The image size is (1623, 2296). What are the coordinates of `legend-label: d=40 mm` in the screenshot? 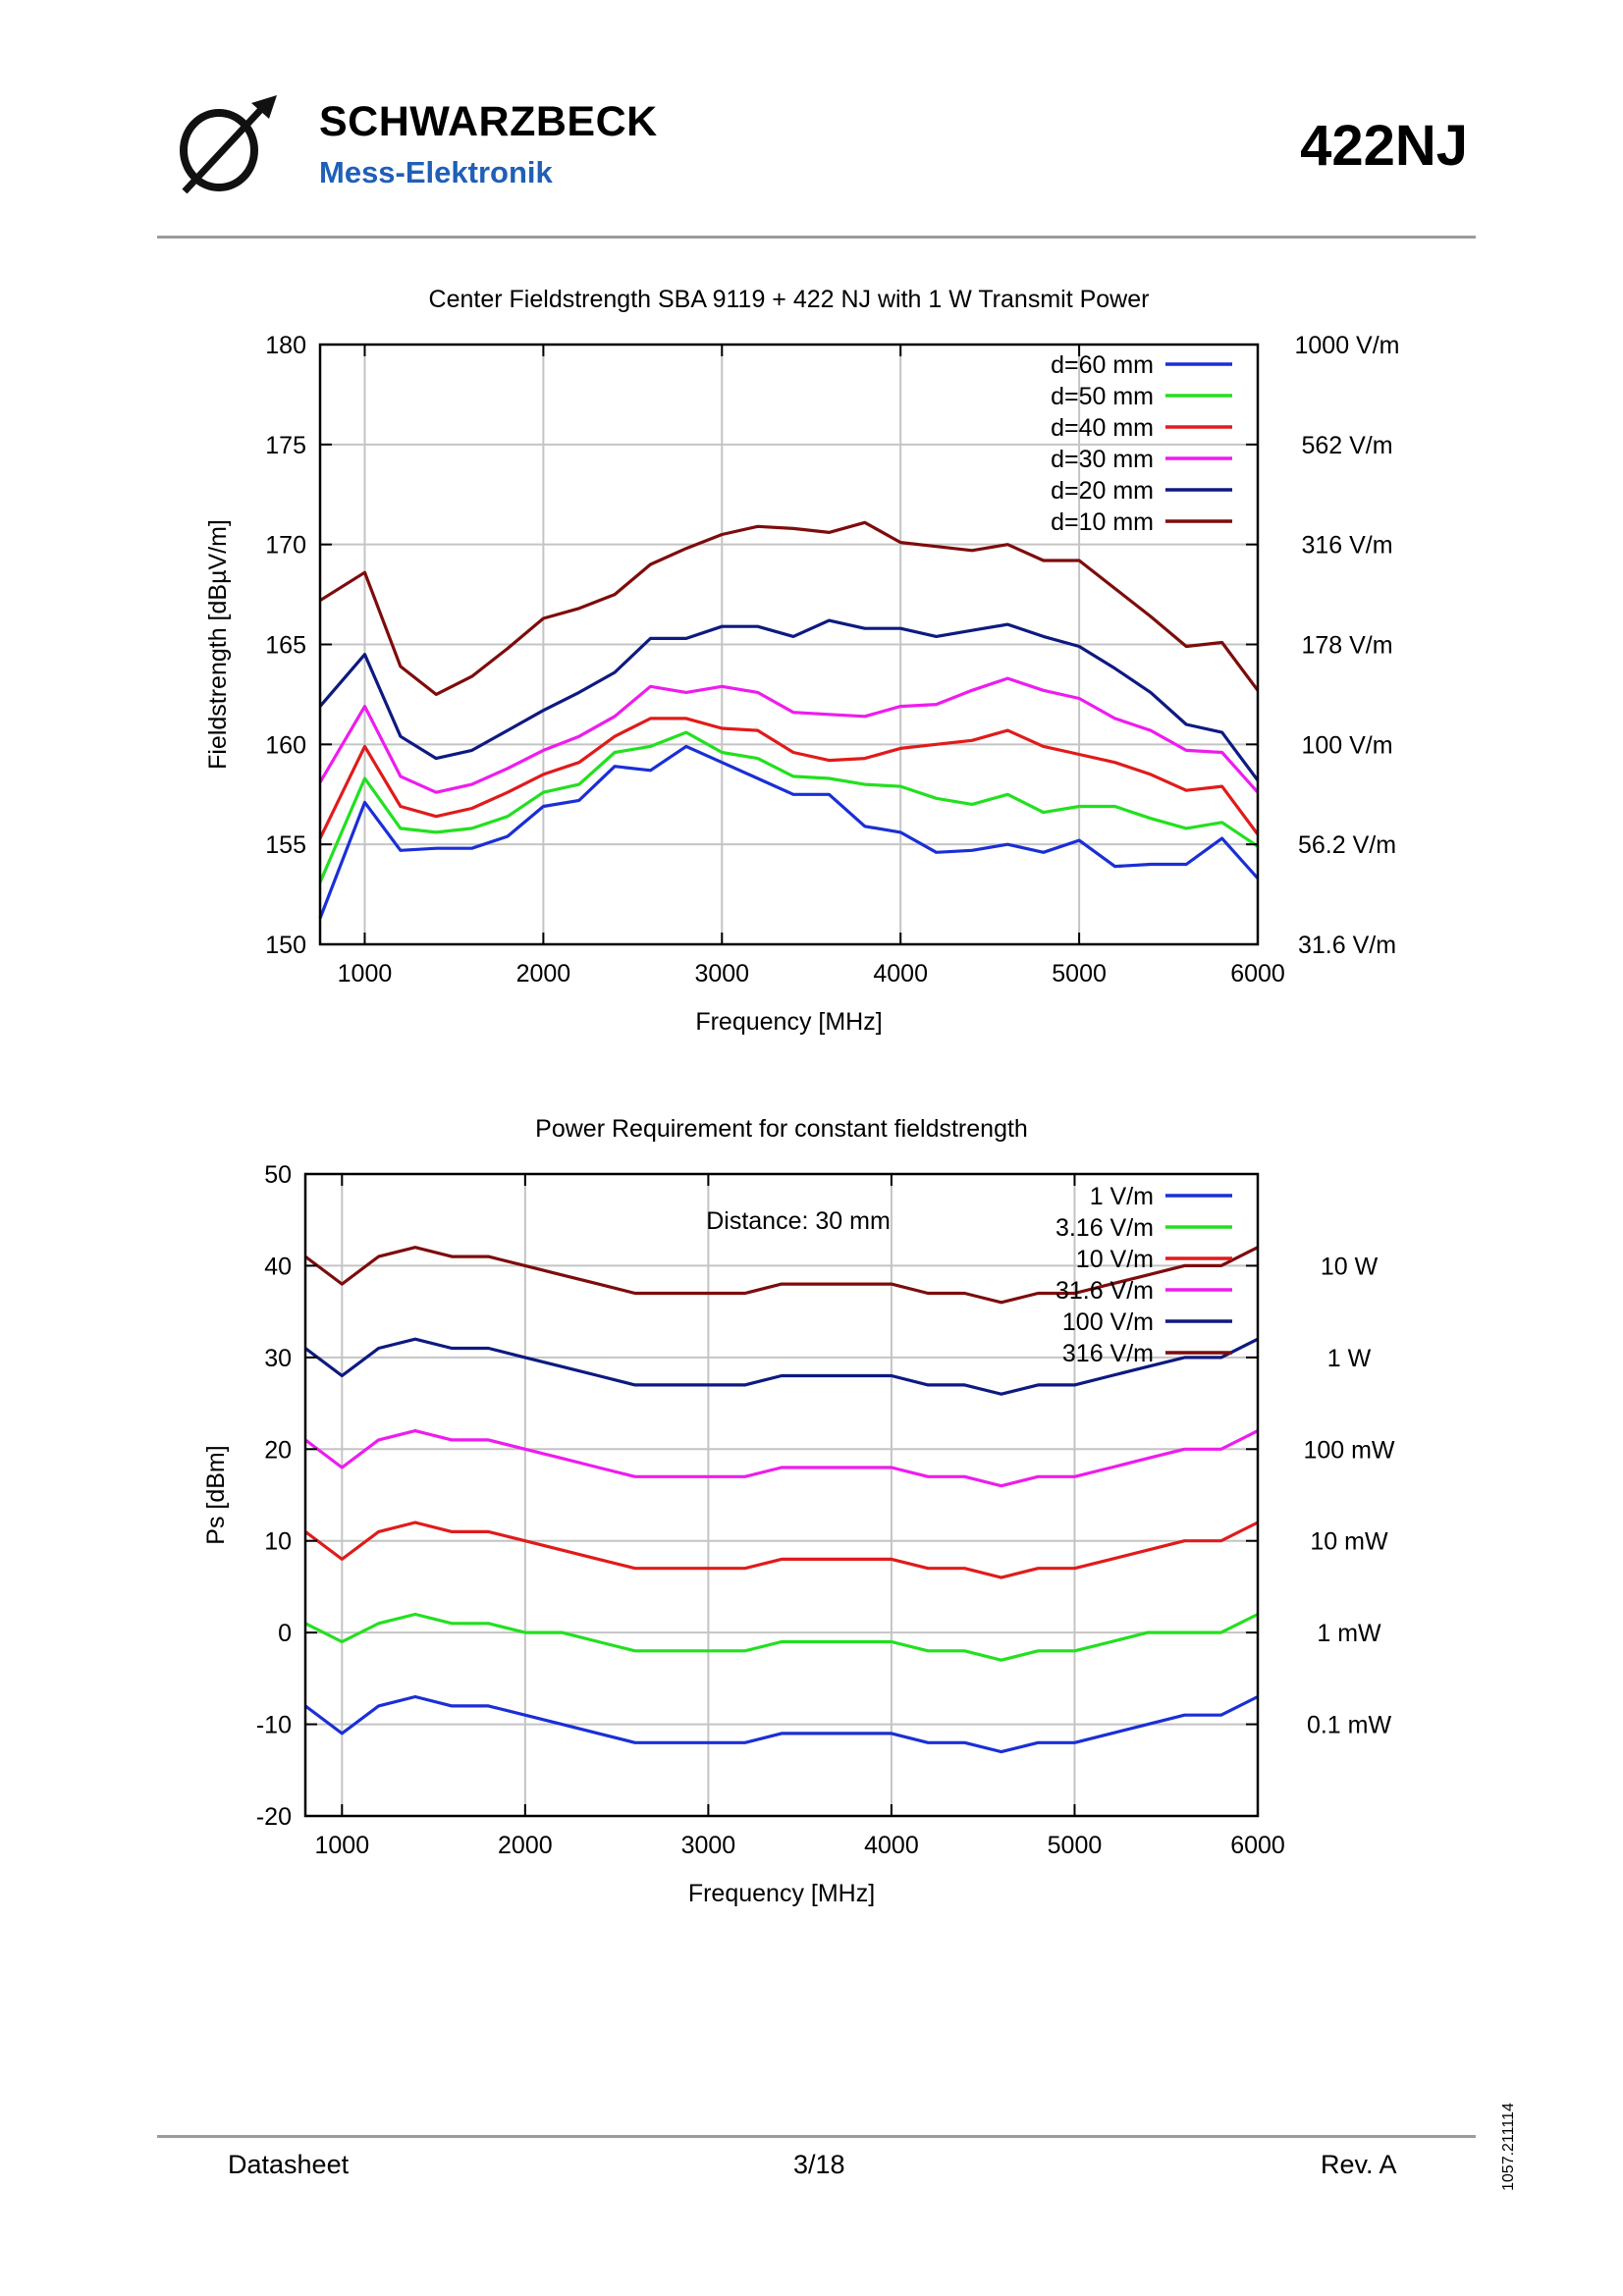 It's located at (1102, 428).